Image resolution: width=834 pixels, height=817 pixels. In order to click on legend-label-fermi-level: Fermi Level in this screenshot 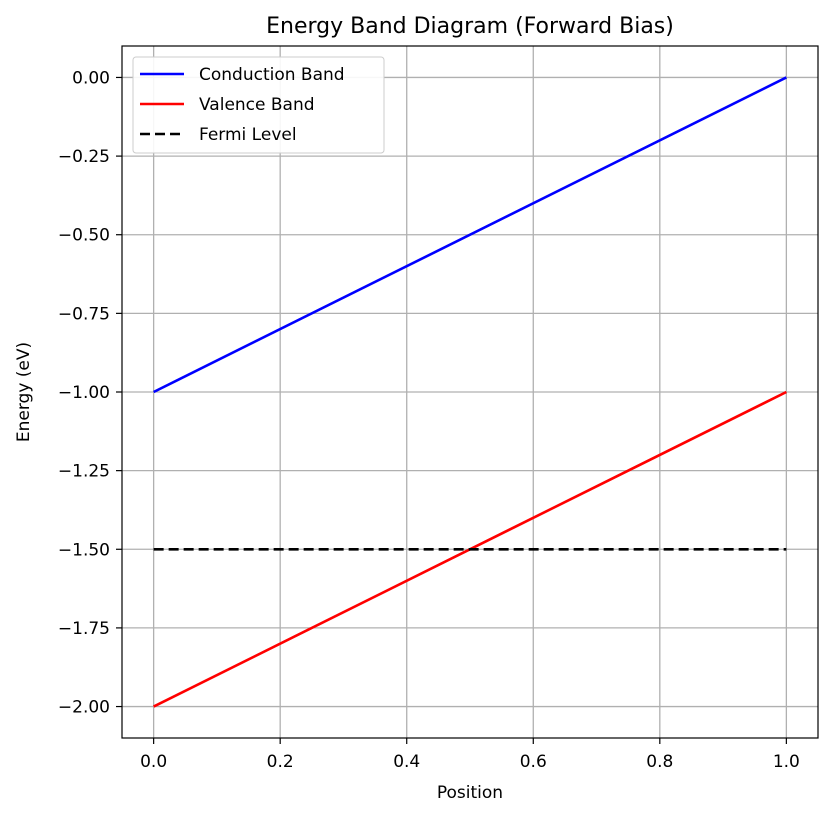, I will do `click(248, 135)`.